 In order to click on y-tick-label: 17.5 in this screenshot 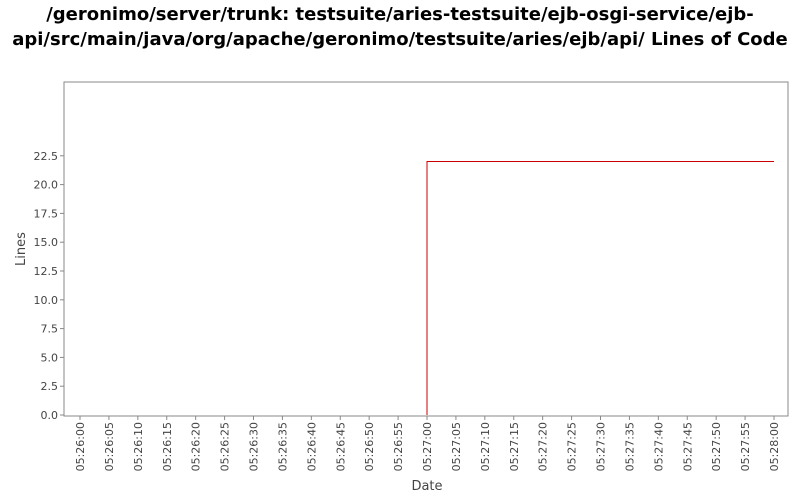, I will do `click(46, 213)`.